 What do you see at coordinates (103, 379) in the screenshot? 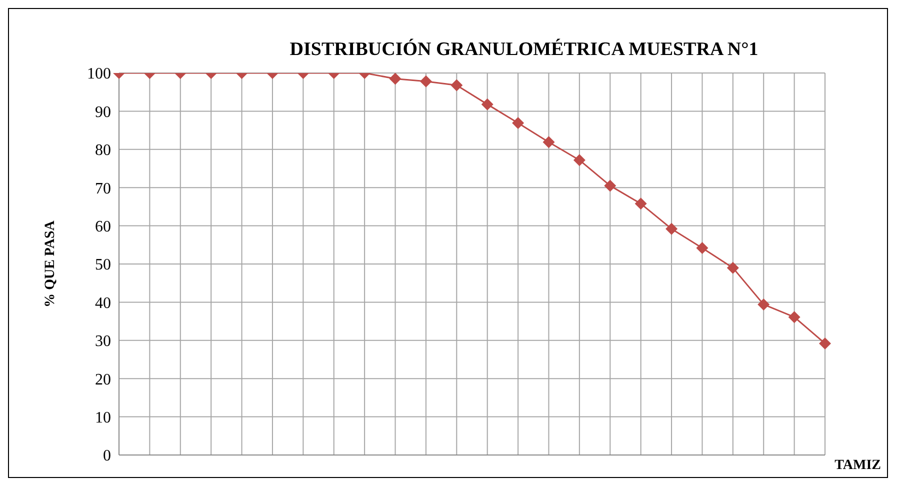
I see `y-tick-label: 20` at bounding box center [103, 379].